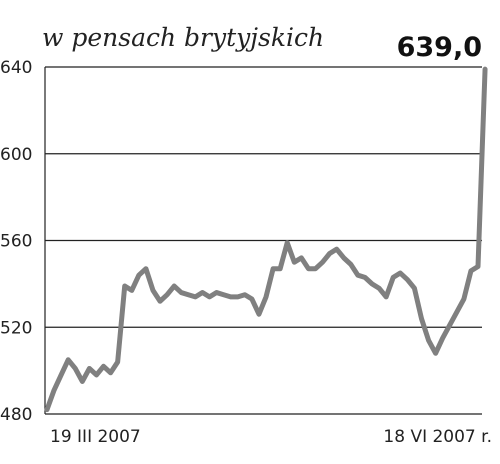  What do you see at coordinates (16, 68) in the screenshot?
I see `y-tick-label: 640` at bounding box center [16, 68].